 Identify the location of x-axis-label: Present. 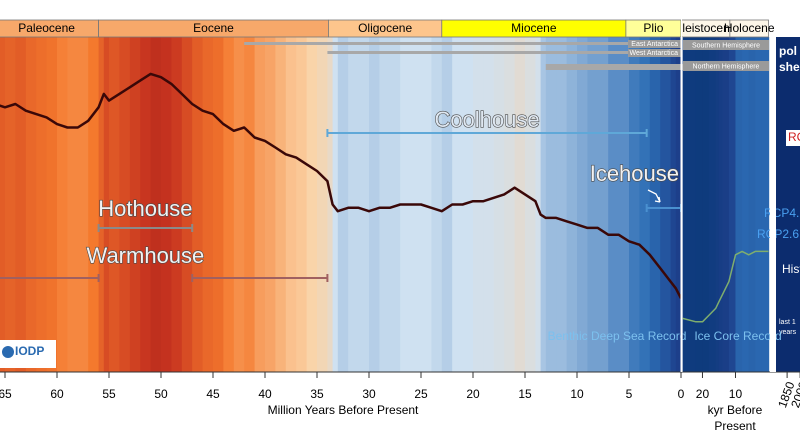
(735, 426).